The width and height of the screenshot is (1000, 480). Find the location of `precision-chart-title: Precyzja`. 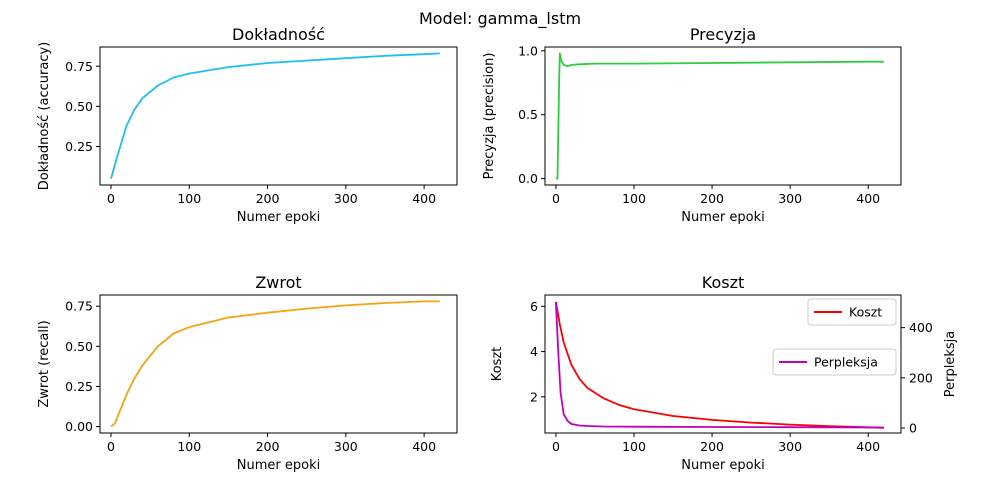

precision-chart-title: Precyzja is located at coordinates (723, 34).